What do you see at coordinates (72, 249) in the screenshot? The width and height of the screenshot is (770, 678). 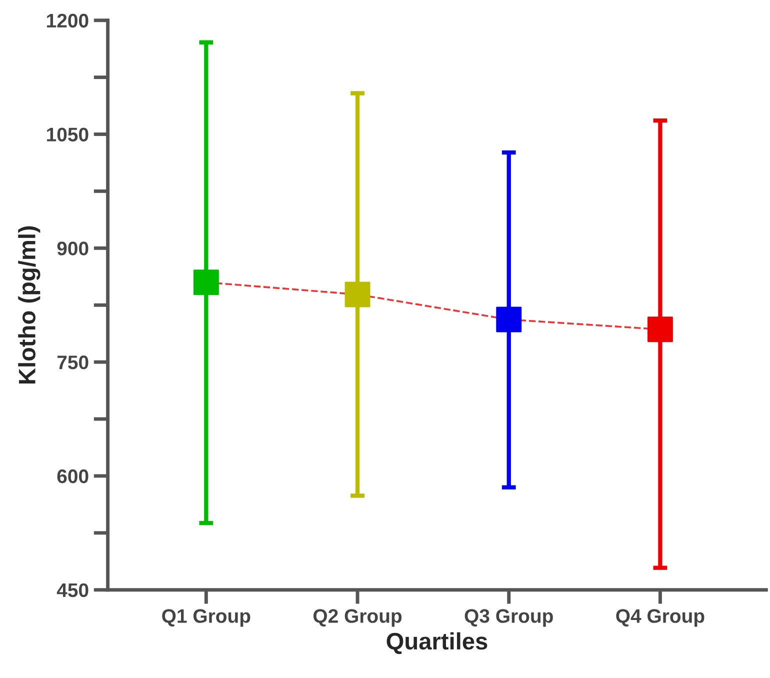 I see `y-tick-label: 900` at bounding box center [72, 249].